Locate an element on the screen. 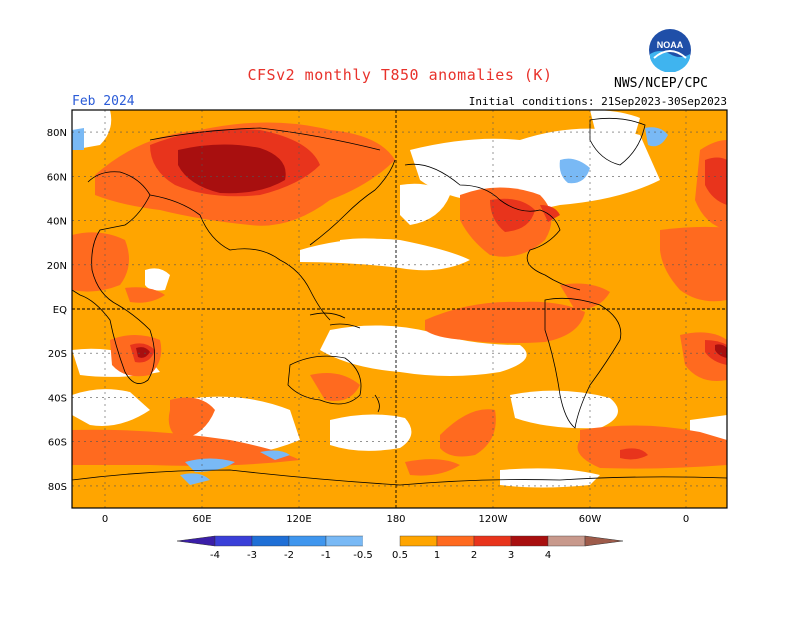 The height and width of the screenshot is (618, 800). colorbar-tick-label: 1 is located at coordinates (437, 555).